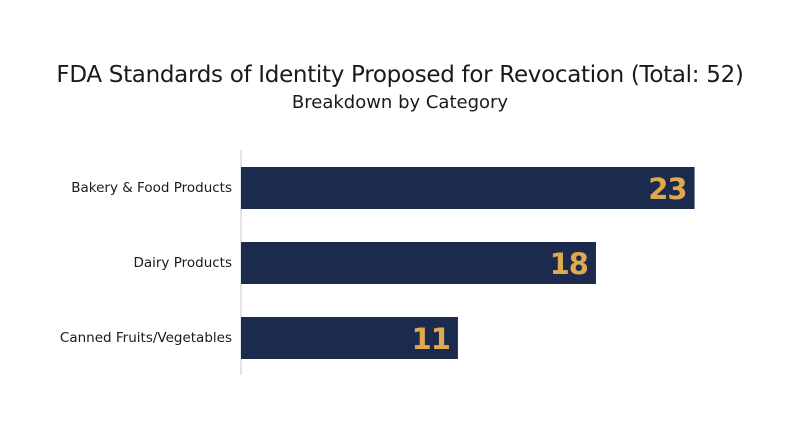 The image size is (800, 447). Describe the element at coordinates (146, 338) in the screenshot. I see `category-label: Canned Fruits/Vegetables` at that location.